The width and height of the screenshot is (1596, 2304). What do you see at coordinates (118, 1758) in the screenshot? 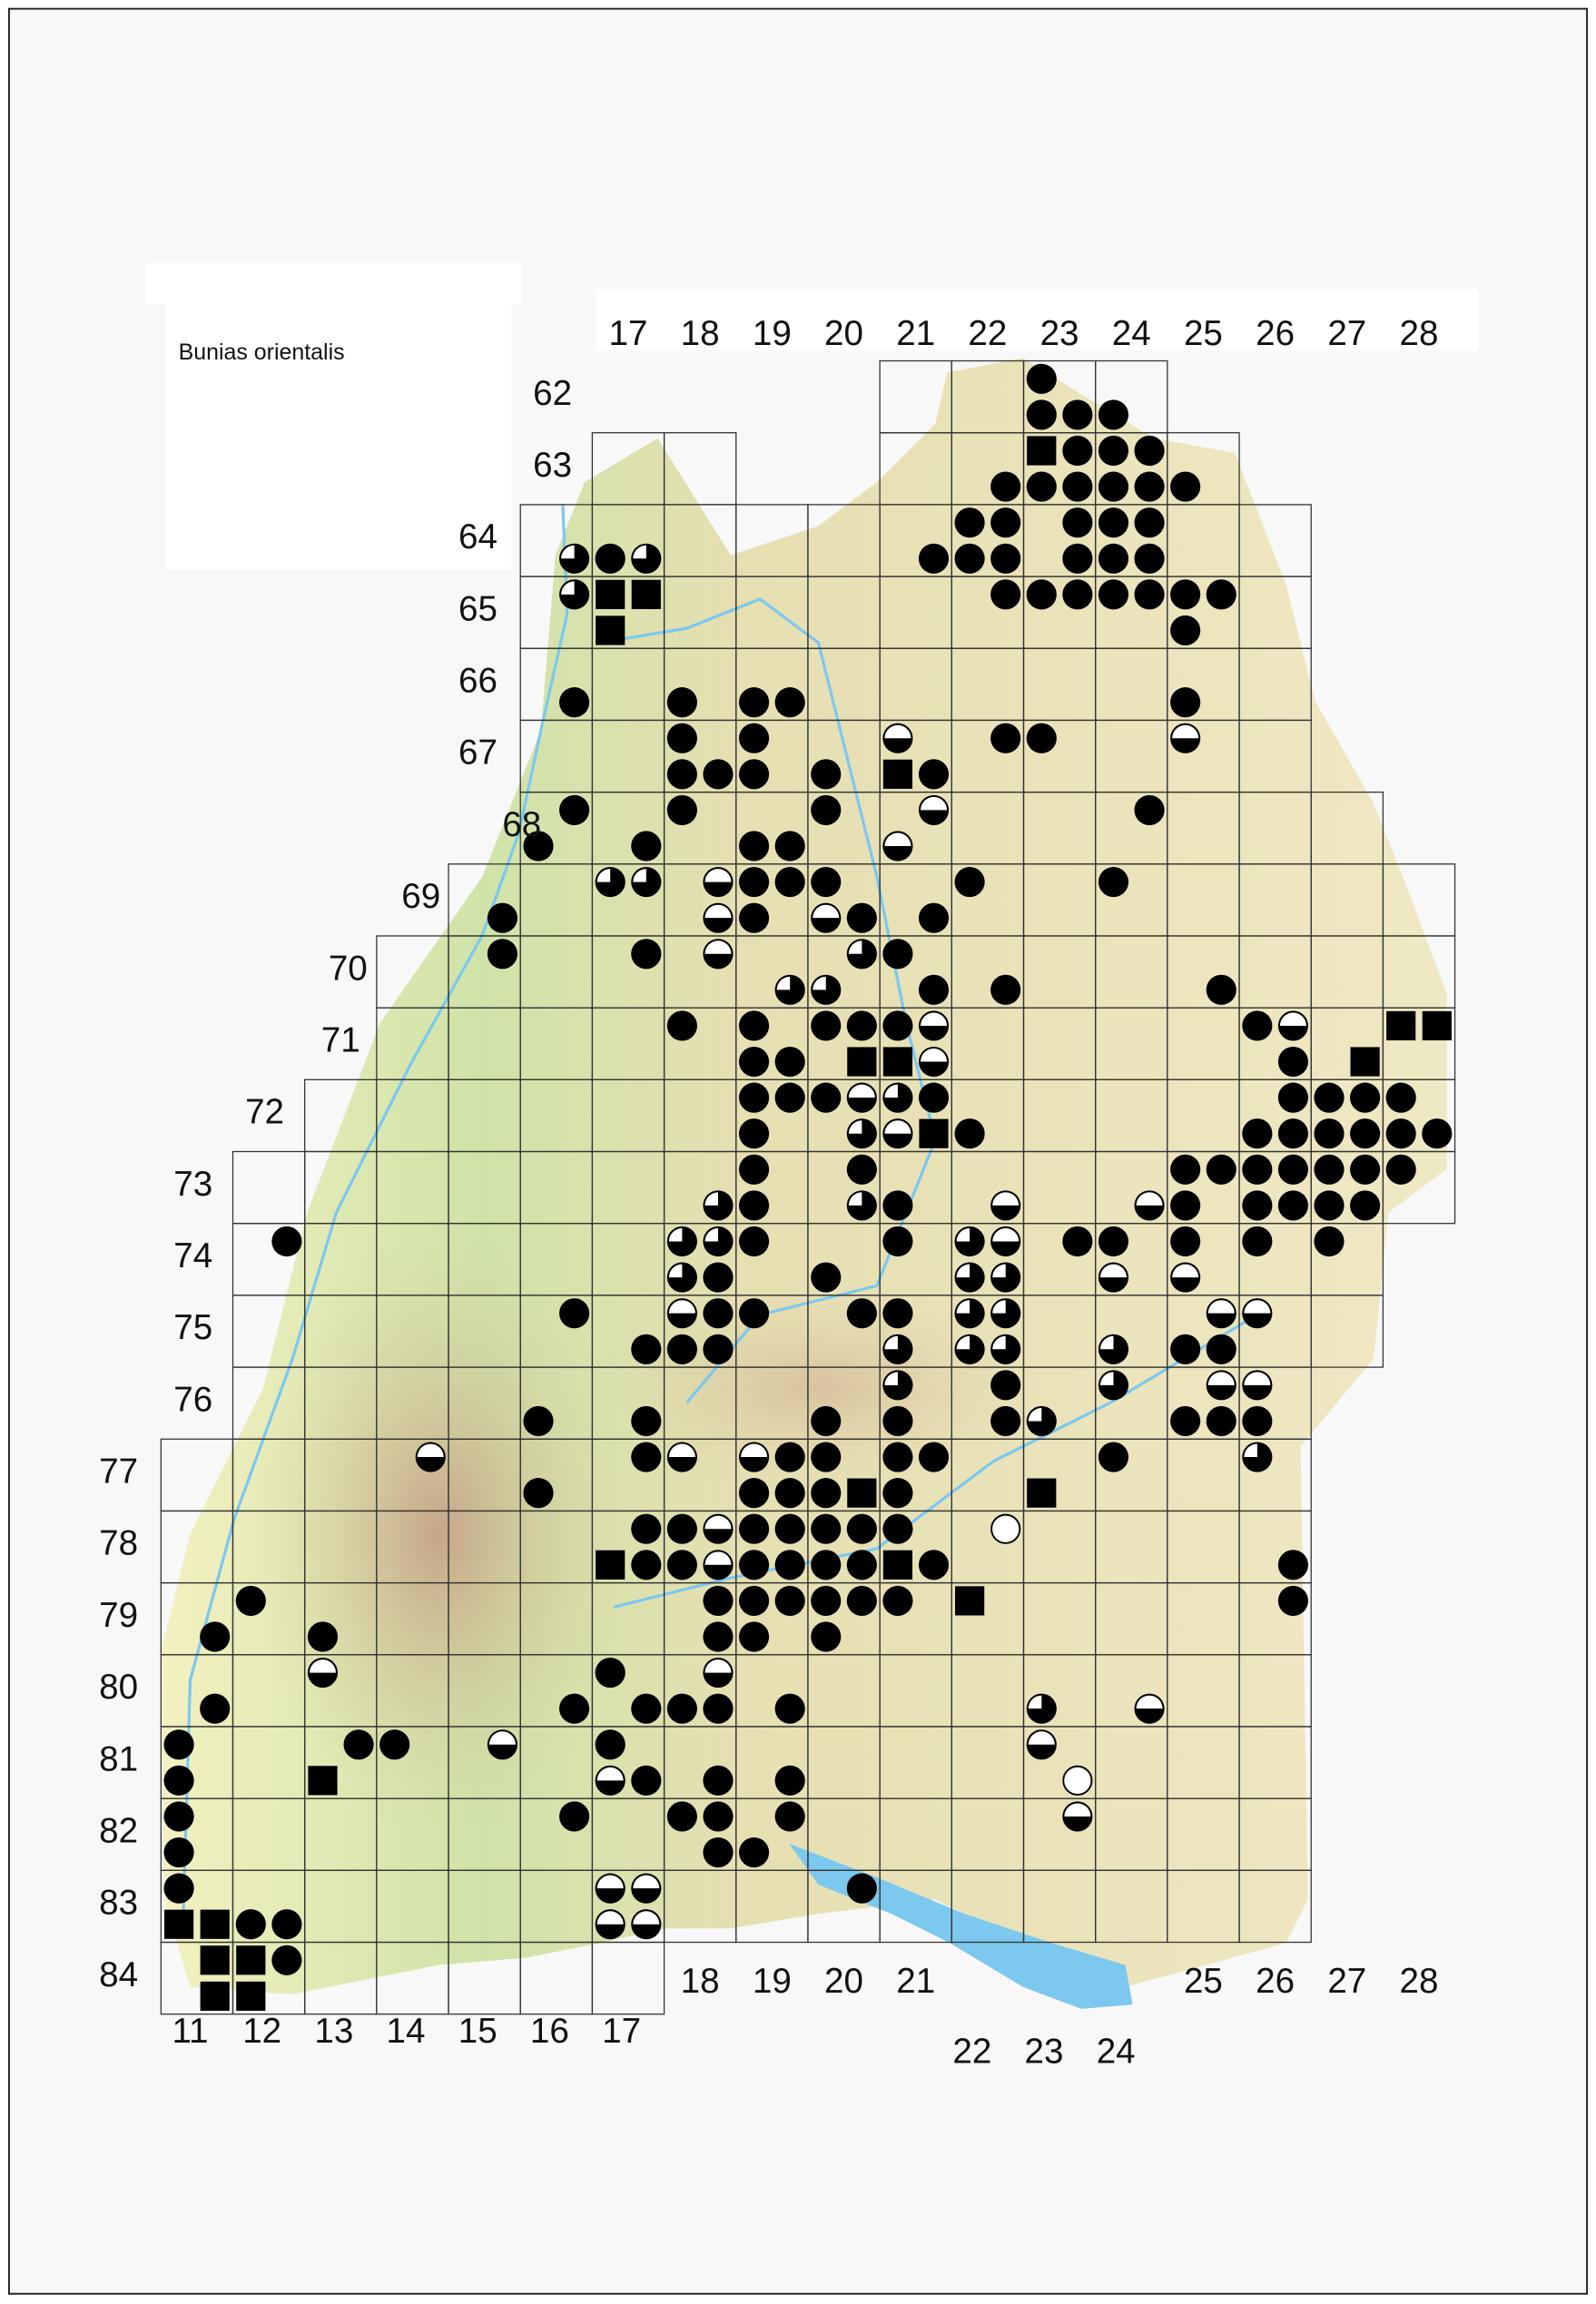
I see `row-label: 81` at bounding box center [118, 1758].